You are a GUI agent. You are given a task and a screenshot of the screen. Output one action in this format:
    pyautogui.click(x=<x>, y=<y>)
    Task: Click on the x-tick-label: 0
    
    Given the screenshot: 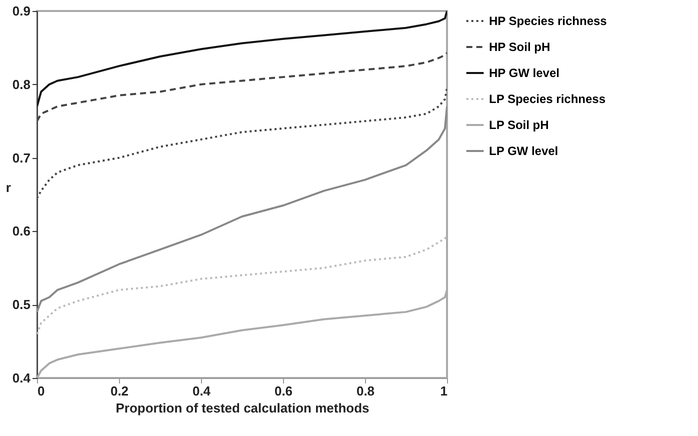 What is the action you would take?
    pyautogui.click(x=41, y=391)
    